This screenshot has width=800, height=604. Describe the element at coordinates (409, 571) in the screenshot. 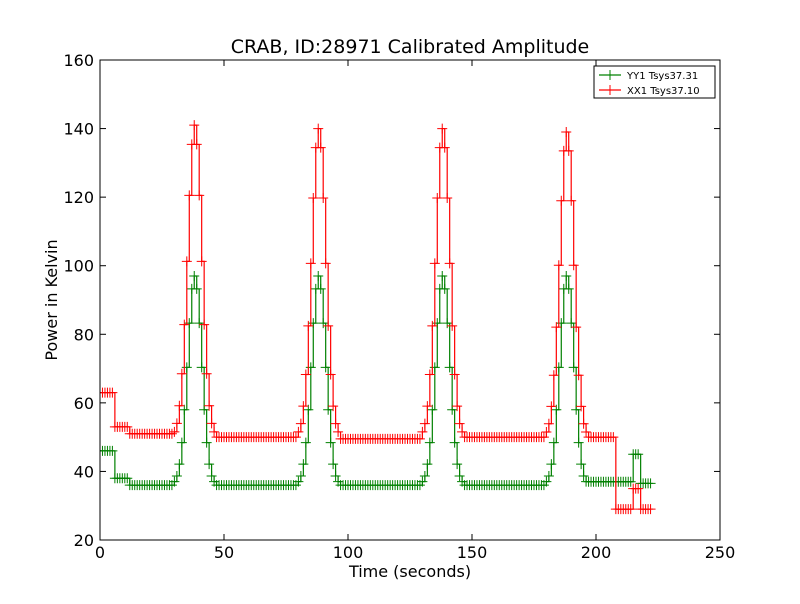

I see `x-axis-label: Time (seconds)` at that location.